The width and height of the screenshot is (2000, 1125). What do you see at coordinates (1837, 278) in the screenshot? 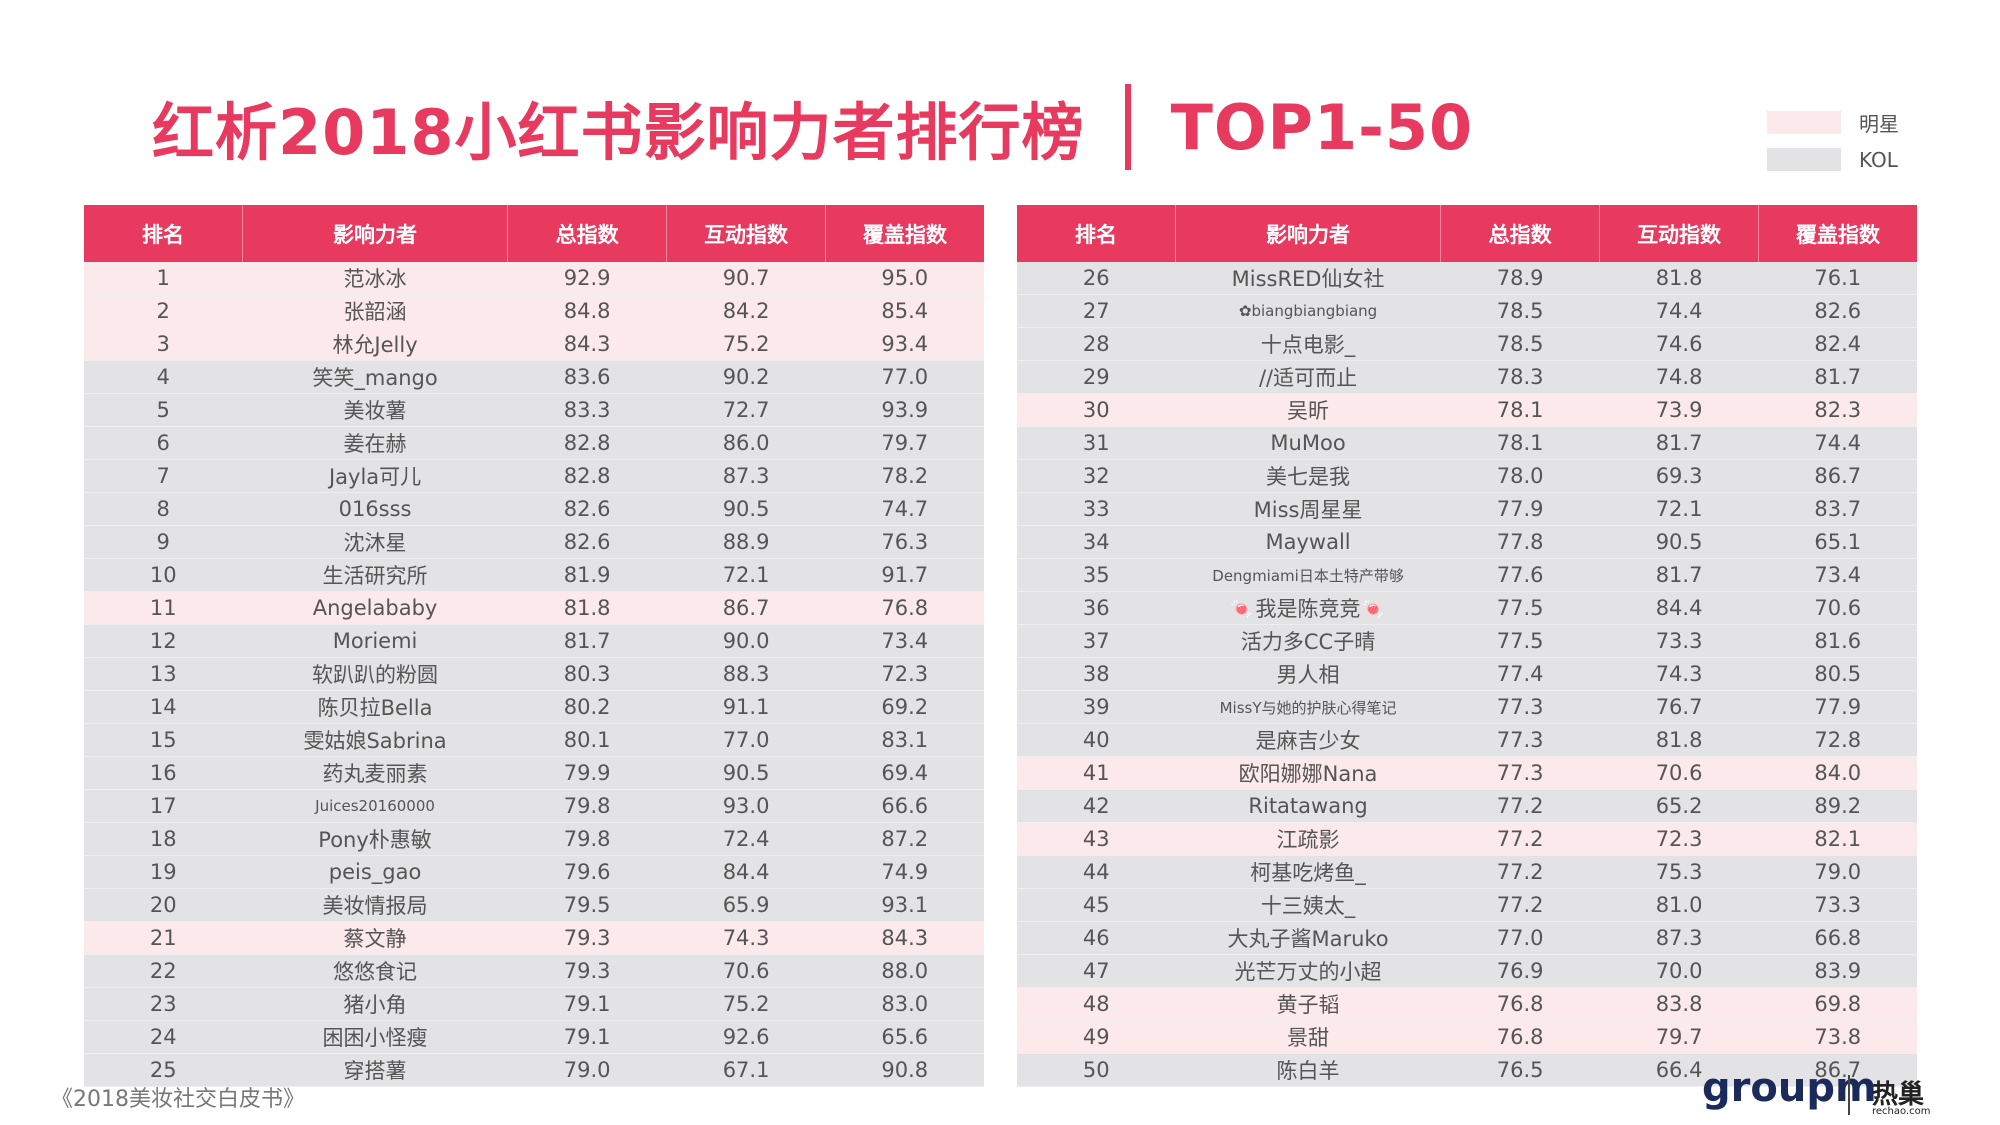
I see `cell: 76.1` at bounding box center [1837, 278].